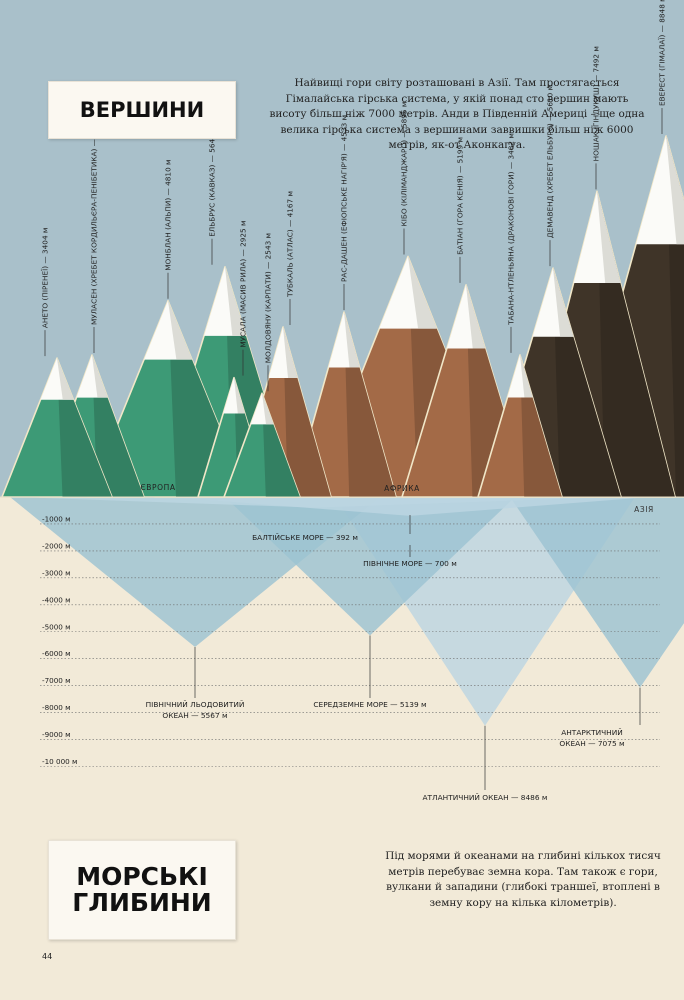 This screenshot has height=1000, width=684. What do you see at coordinates (47, 956) in the screenshot?
I see `page-number: 44` at bounding box center [47, 956].